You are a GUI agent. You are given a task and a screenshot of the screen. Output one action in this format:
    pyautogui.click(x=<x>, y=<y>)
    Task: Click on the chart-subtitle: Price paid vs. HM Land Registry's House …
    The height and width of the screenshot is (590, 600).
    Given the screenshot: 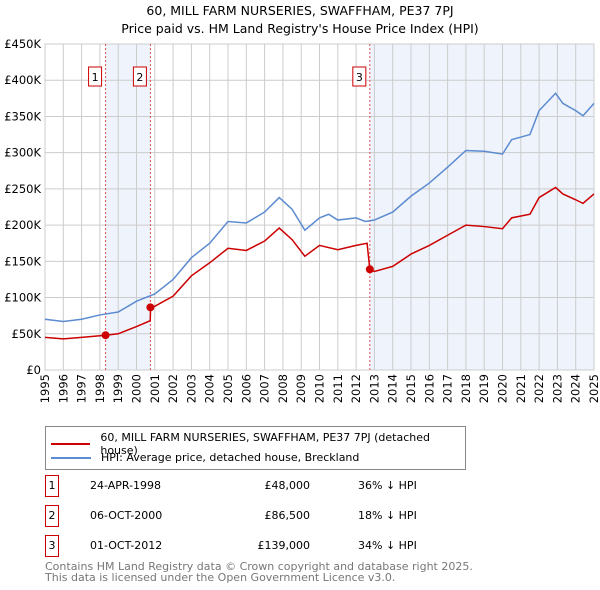 What is the action you would take?
    pyautogui.click(x=300, y=28)
    